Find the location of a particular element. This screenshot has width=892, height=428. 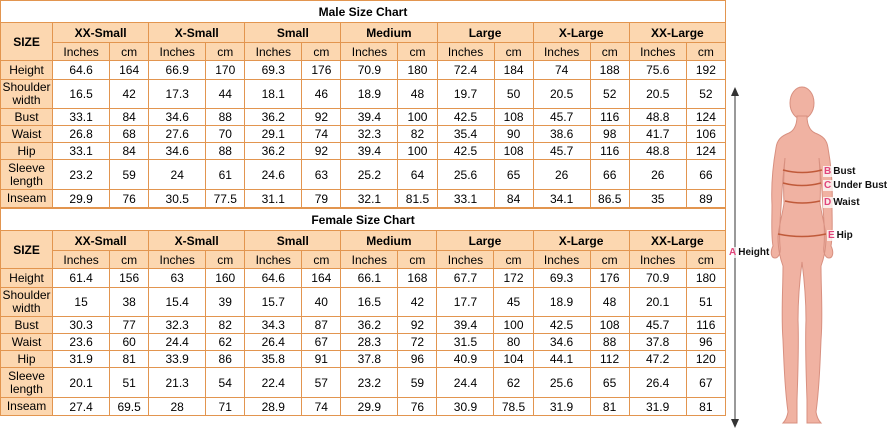

value-cell-cm: 79 is located at coordinates (321, 198).